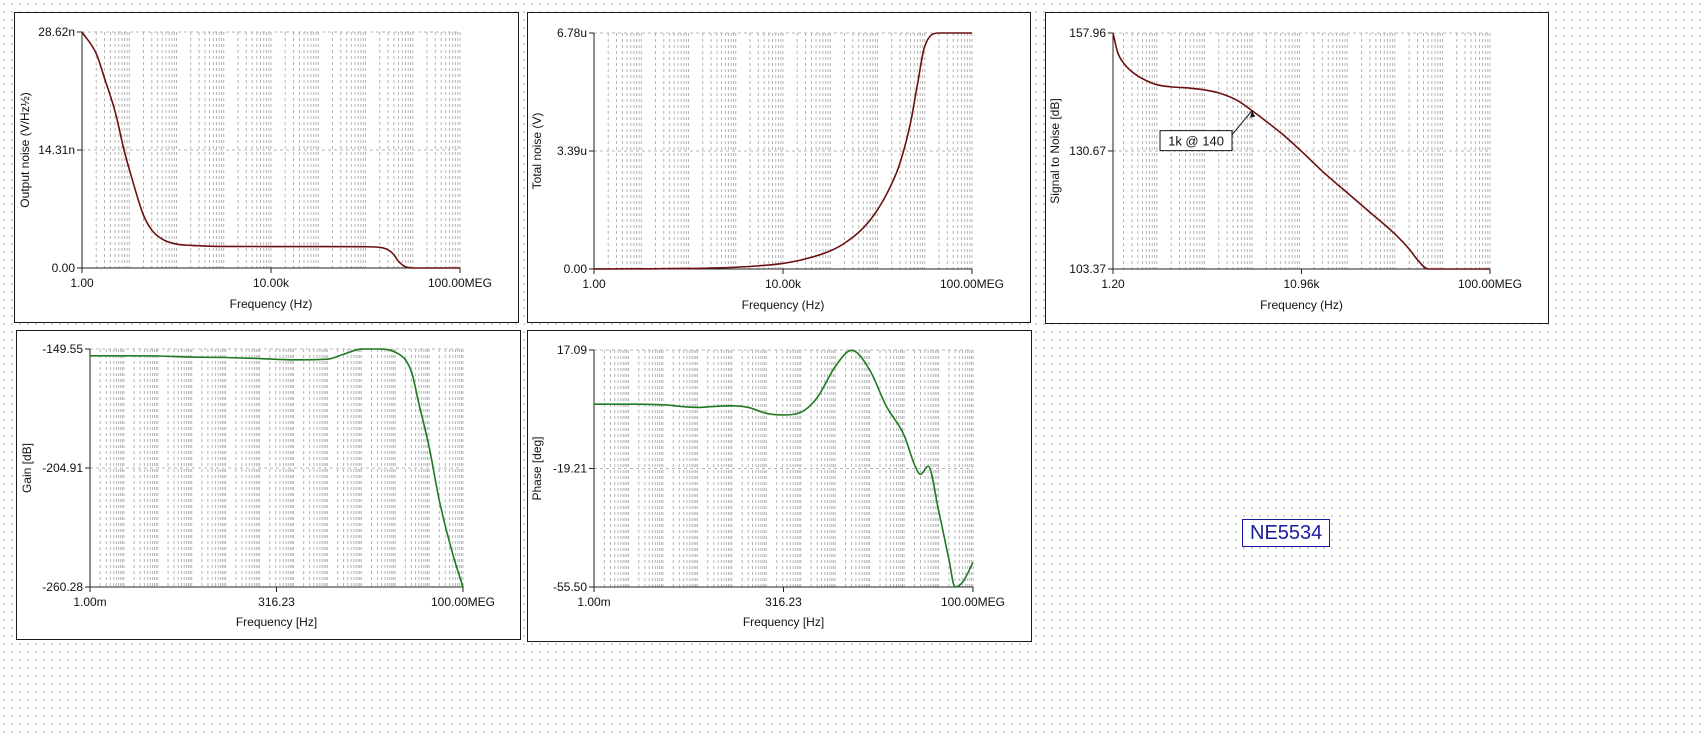  Describe the element at coordinates (1242, 122) in the screenshot. I see `annotation-arrow` at that location.